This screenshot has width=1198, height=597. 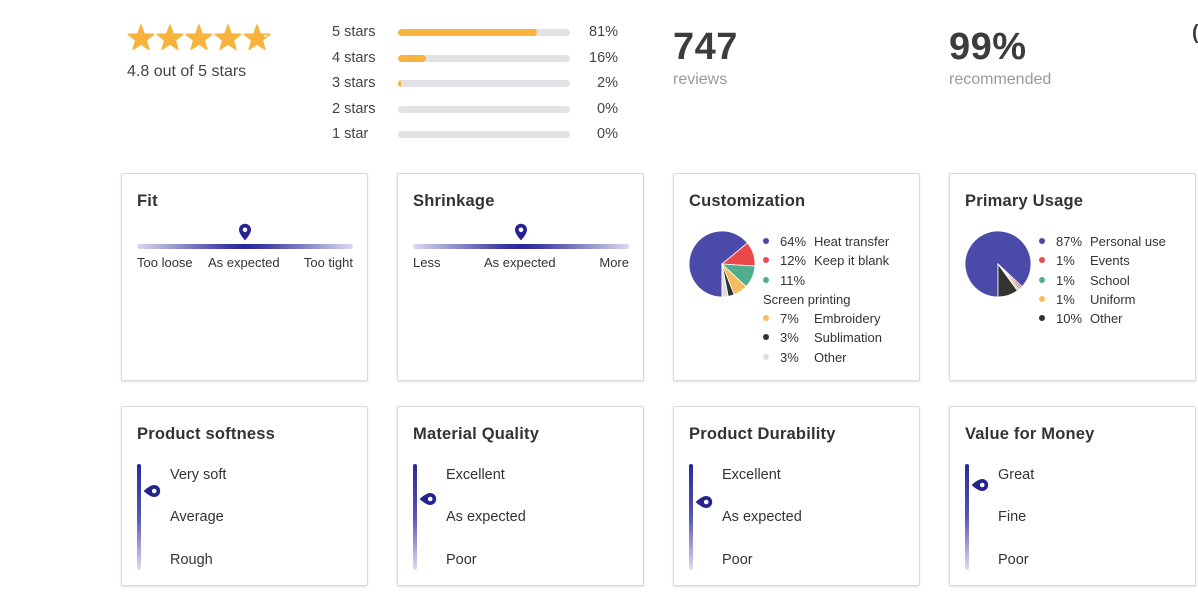 I want to click on legend-item: 1% Events, so click(x=1114, y=260).